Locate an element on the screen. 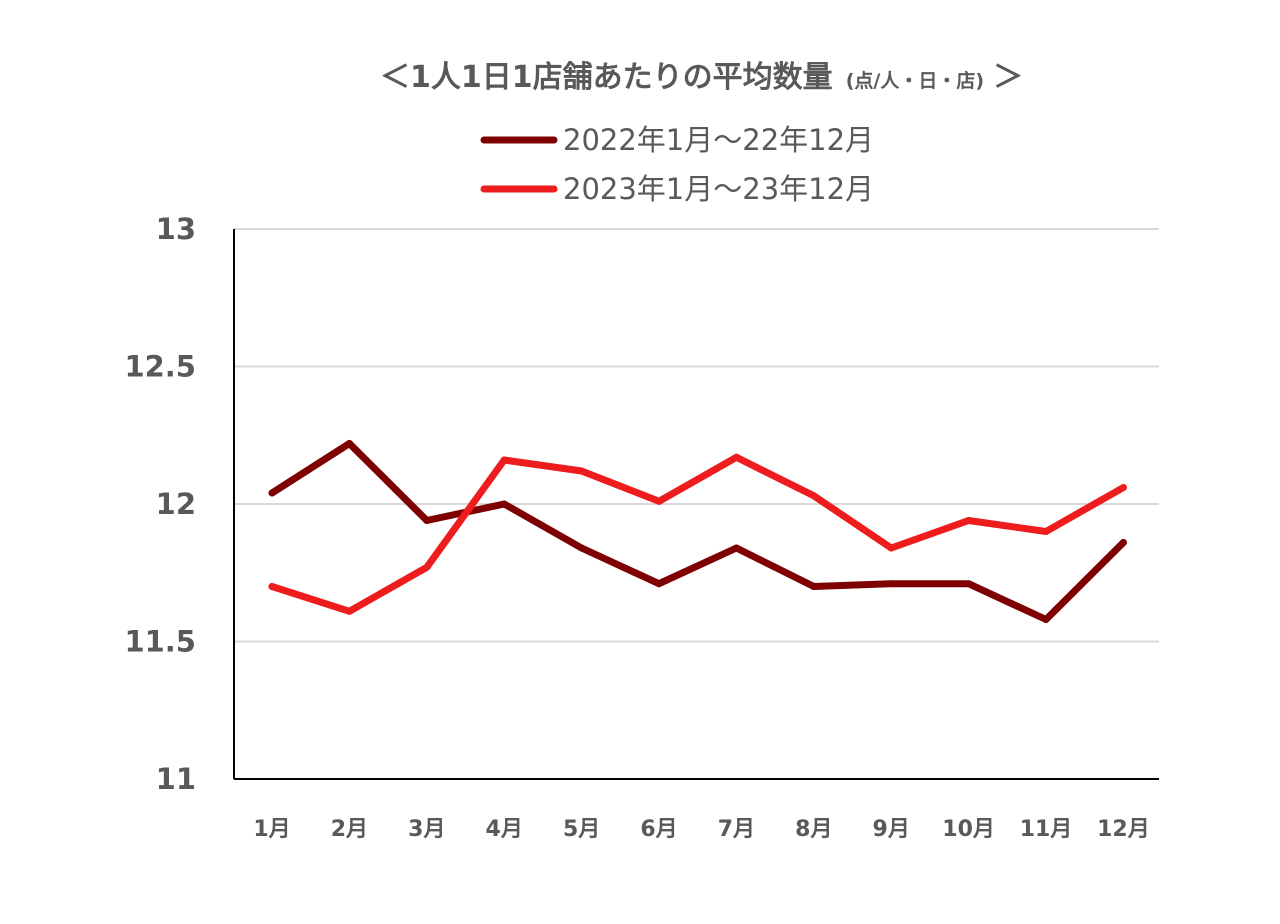 This screenshot has height=924, width=1280. chart-title-end: ＞ is located at coordinates (1008, 77).